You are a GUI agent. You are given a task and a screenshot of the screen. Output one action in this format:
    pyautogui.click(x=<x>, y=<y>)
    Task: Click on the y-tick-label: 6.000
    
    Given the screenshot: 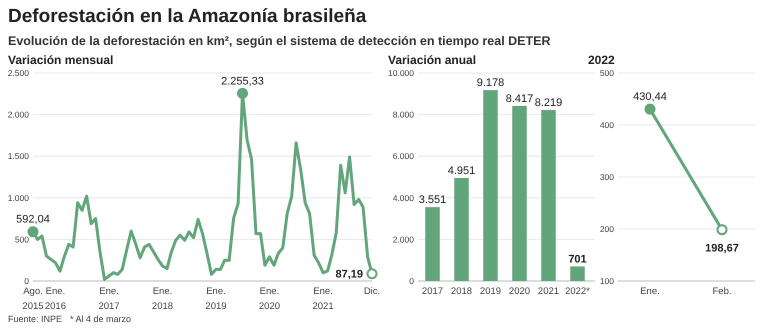 What is the action you would take?
    pyautogui.click(x=403, y=156)
    